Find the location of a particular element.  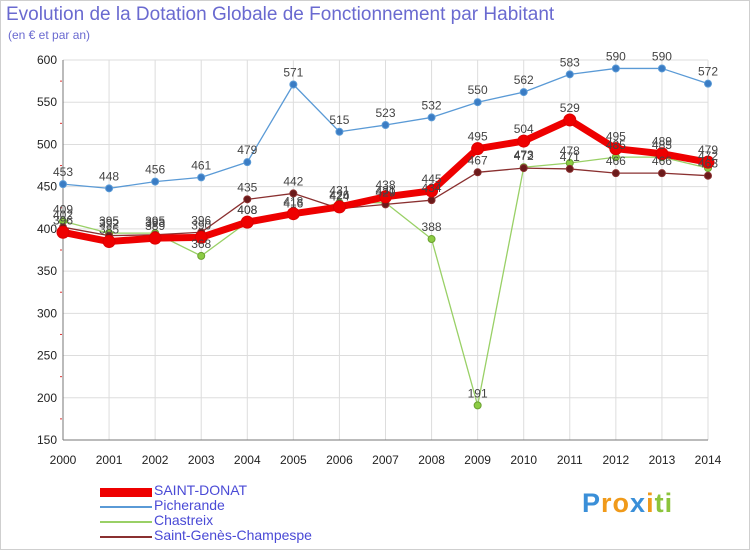

data-label-saint-donat: 489 is located at coordinates (662, 142).